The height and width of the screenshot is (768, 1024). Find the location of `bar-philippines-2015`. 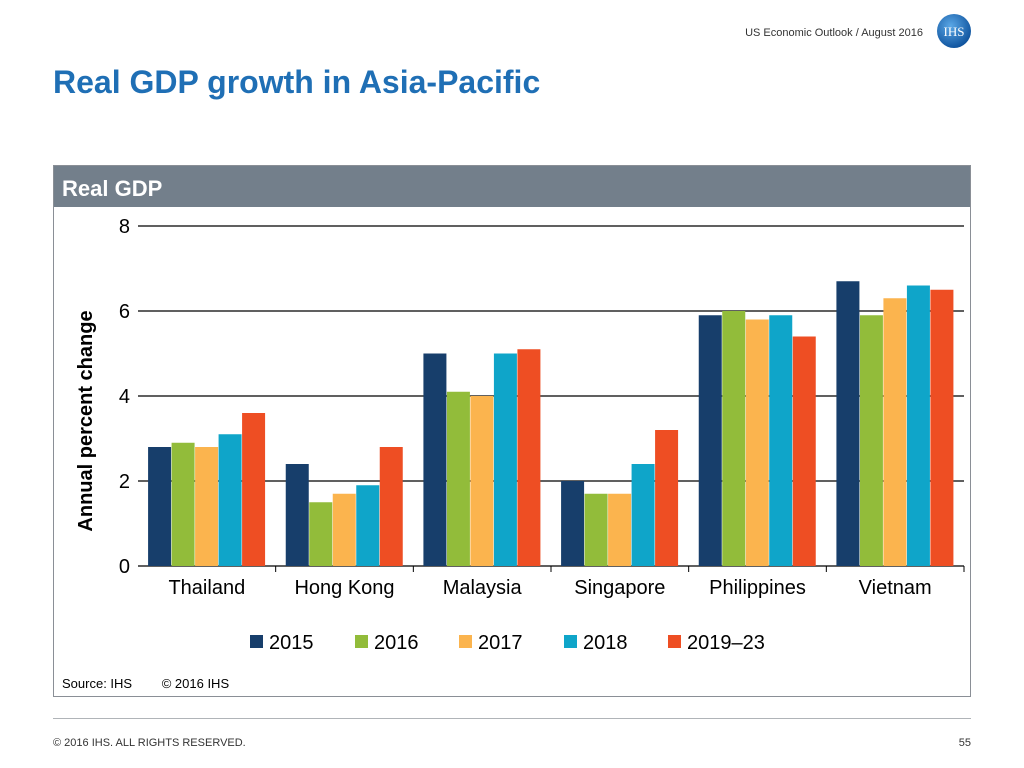

bar-philippines-2015 is located at coordinates (710, 440).